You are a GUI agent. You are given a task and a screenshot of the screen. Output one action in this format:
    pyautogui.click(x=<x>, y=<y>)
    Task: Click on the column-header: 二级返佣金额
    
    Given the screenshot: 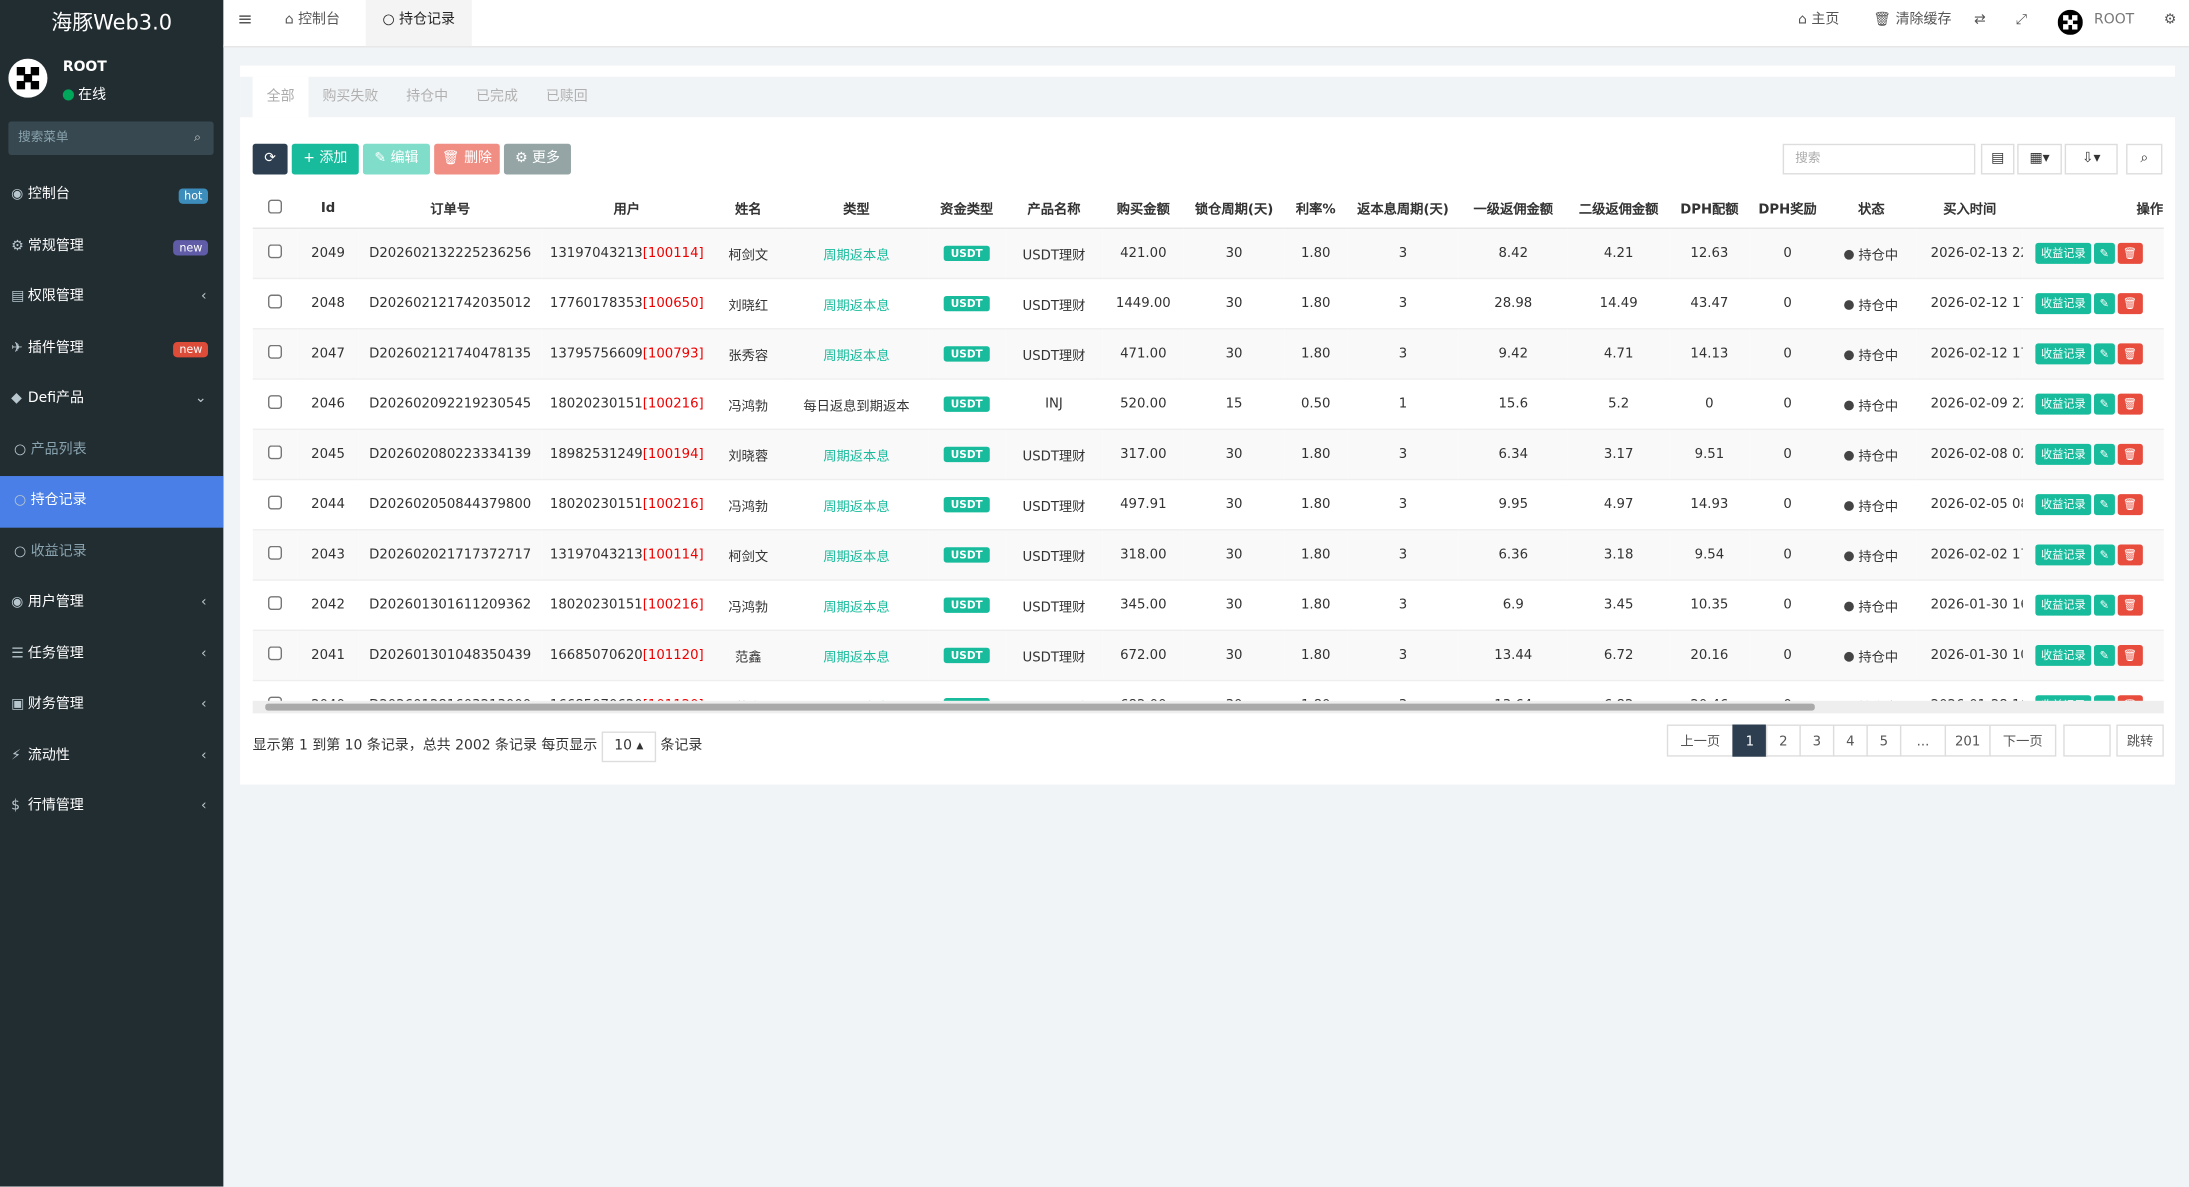 What is the action you would take?
    pyautogui.click(x=1618, y=208)
    